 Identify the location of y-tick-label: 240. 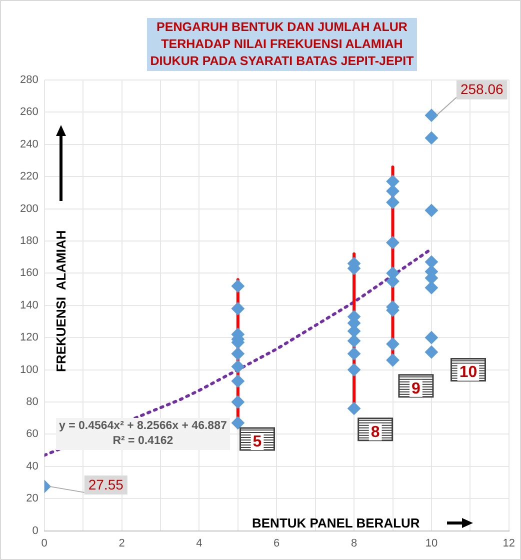
(29, 144).